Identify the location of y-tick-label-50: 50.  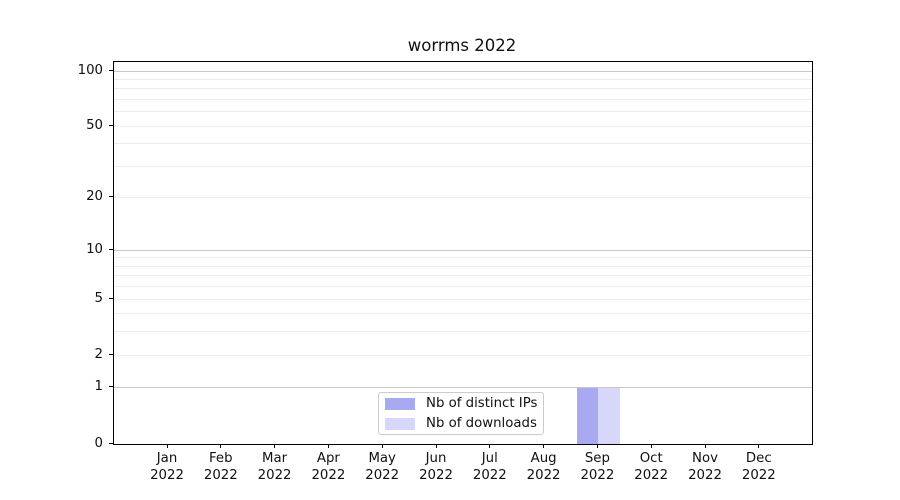
(94, 125).